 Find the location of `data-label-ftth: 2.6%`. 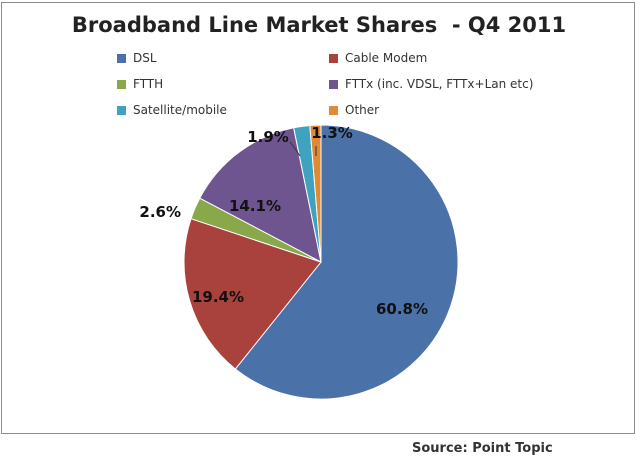

data-label-ftth: 2.6% is located at coordinates (160, 212).